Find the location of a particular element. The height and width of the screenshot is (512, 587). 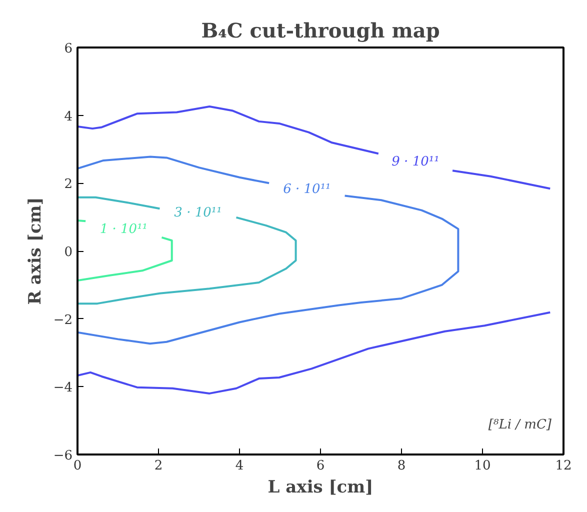

y-tick-label: −6 is located at coordinates (63, 456).